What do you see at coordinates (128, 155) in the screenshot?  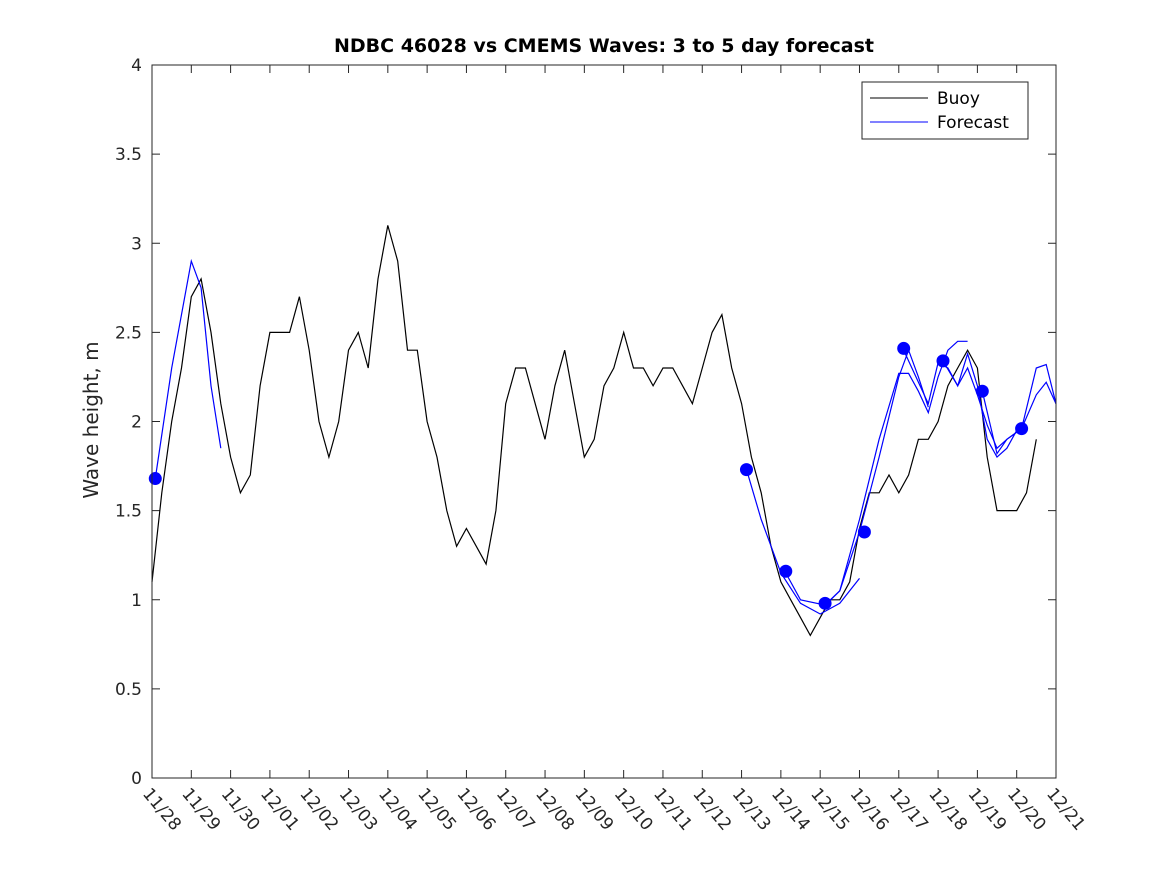 I see `y-tick-label: 3.5` at bounding box center [128, 155].